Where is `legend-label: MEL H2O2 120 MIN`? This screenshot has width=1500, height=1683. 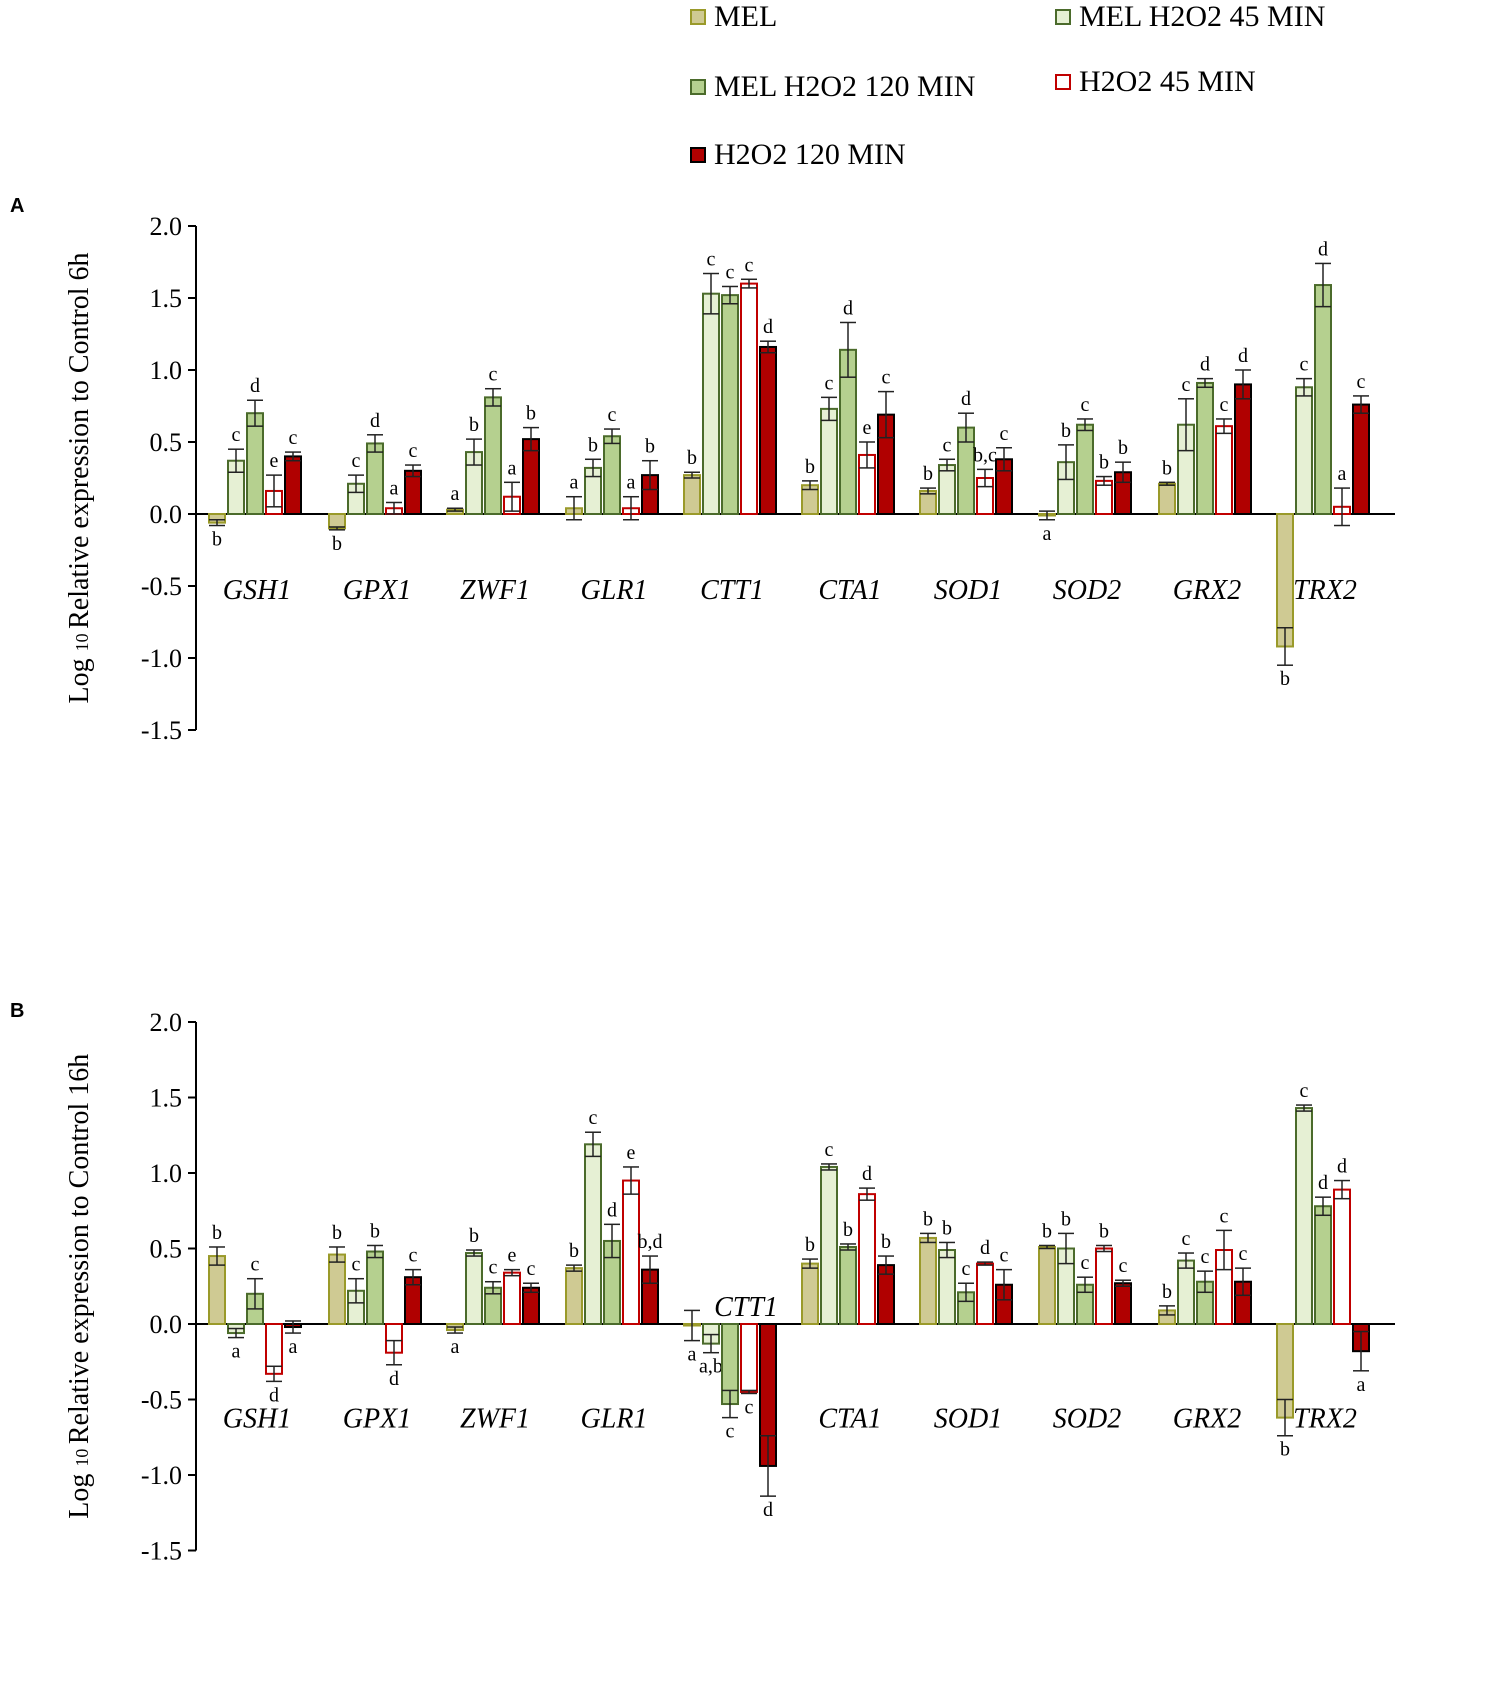 legend-label: MEL H2O2 120 MIN is located at coordinates (845, 86).